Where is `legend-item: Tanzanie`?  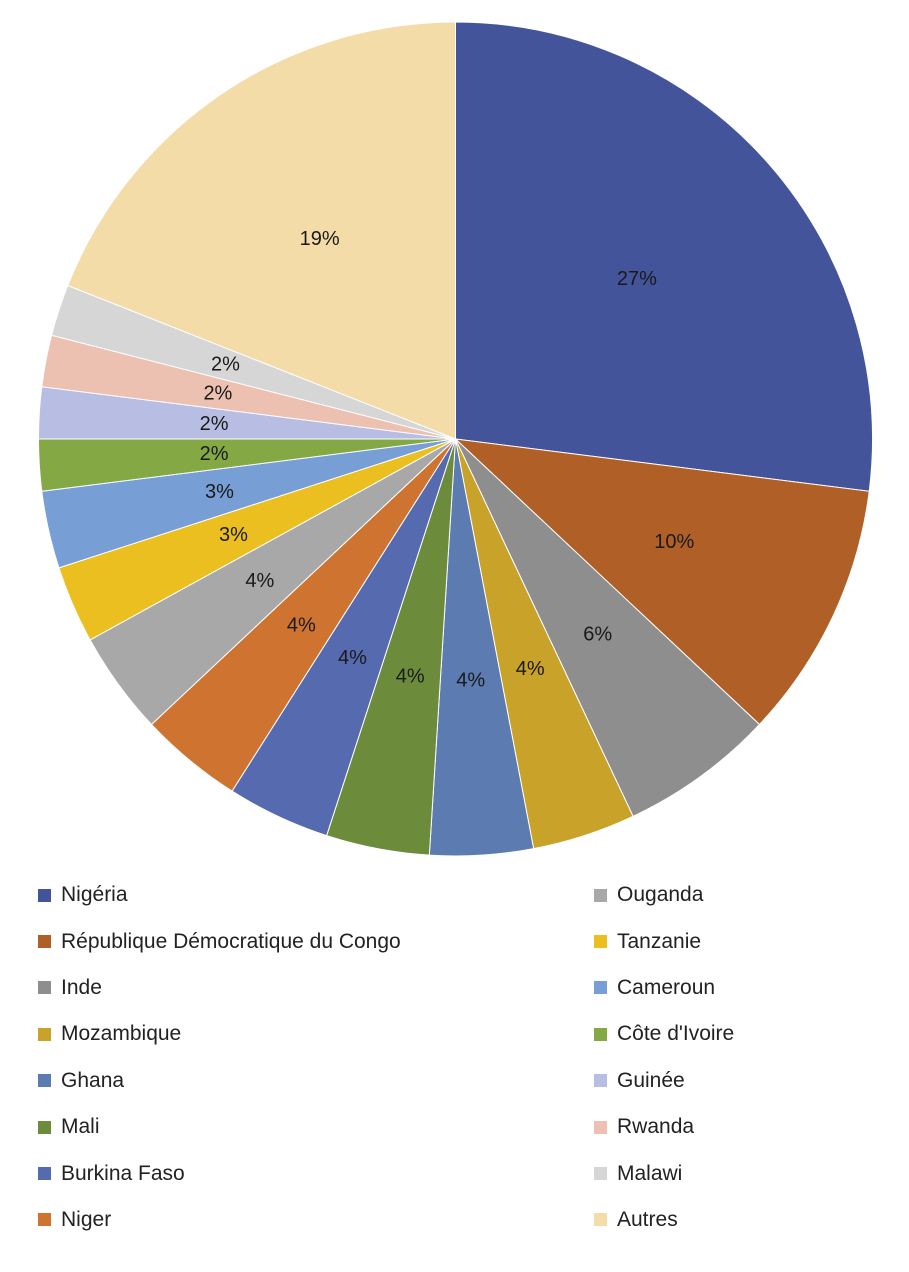
legend-item: Tanzanie is located at coordinates (664, 941).